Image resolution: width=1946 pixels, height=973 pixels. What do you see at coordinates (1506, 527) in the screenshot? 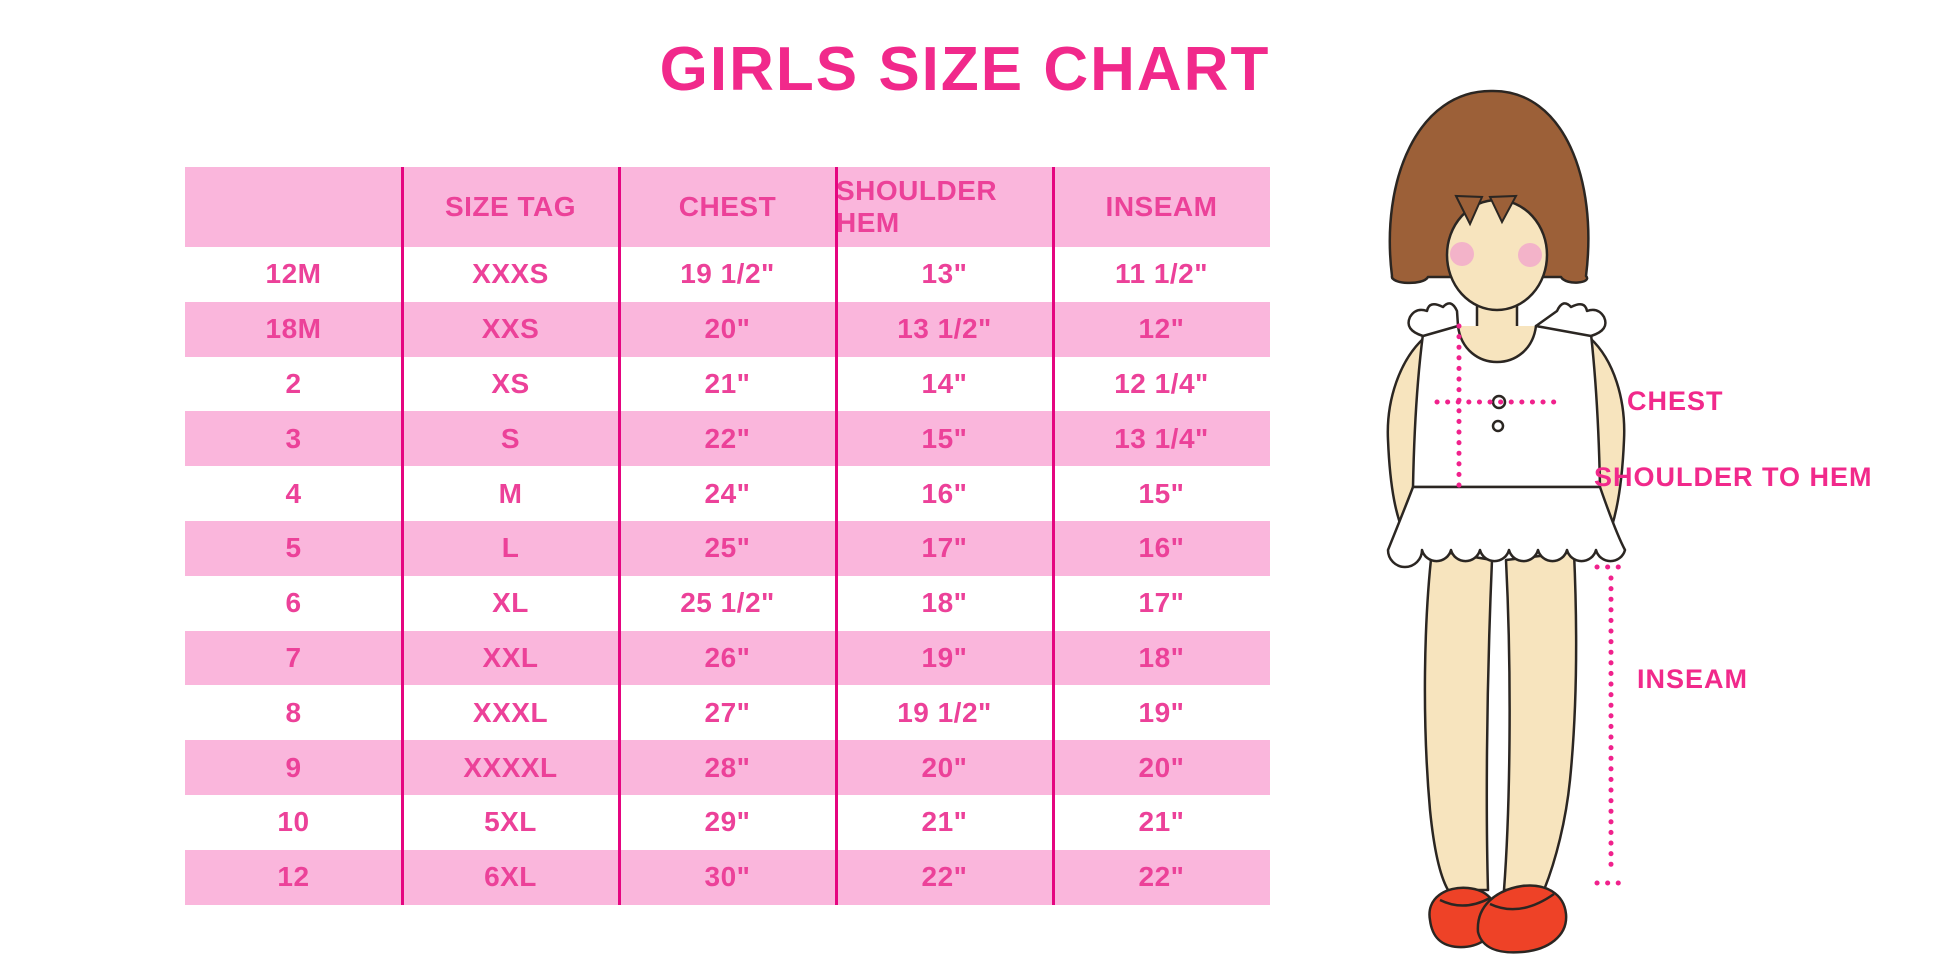
I see `skirt` at bounding box center [1506, 527].